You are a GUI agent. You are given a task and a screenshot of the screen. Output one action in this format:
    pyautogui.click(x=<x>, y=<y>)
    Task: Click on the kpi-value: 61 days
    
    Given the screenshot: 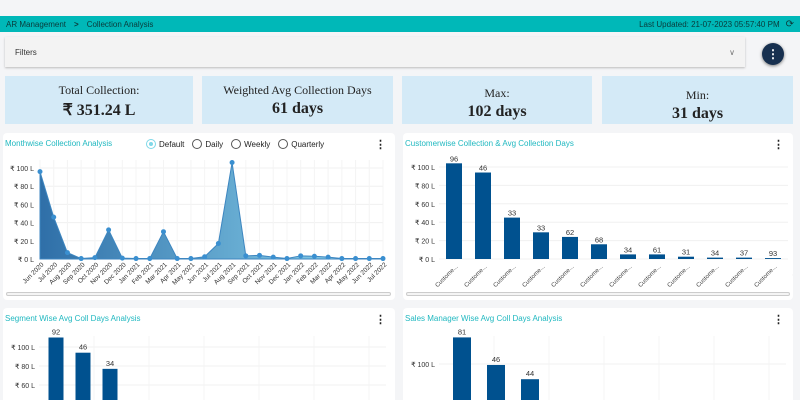 What is the action you would take?
    pyautogui.click(x=297, y=108)
    